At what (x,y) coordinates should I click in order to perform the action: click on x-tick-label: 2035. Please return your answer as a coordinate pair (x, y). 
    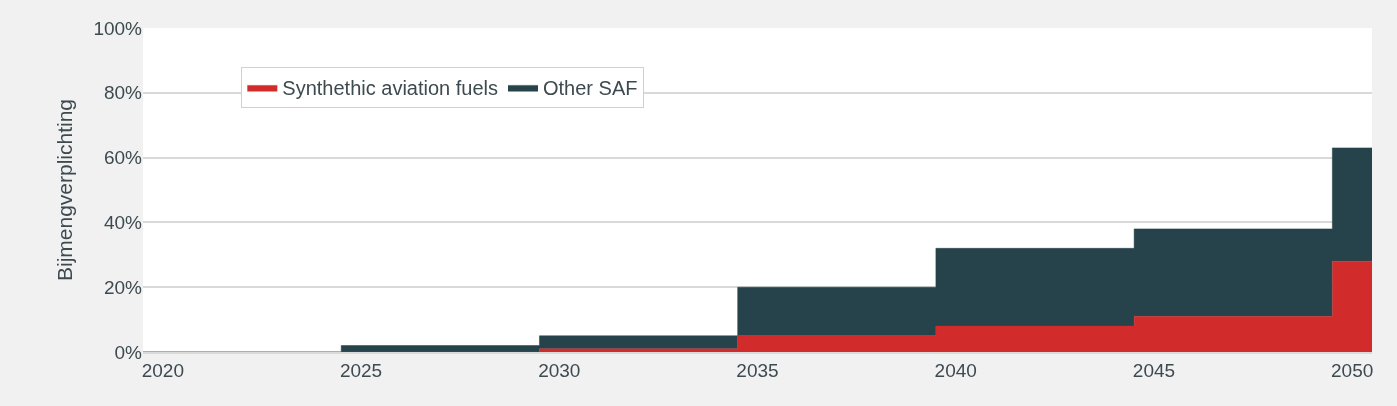
    Looking at the image, I should click on (757, 370).